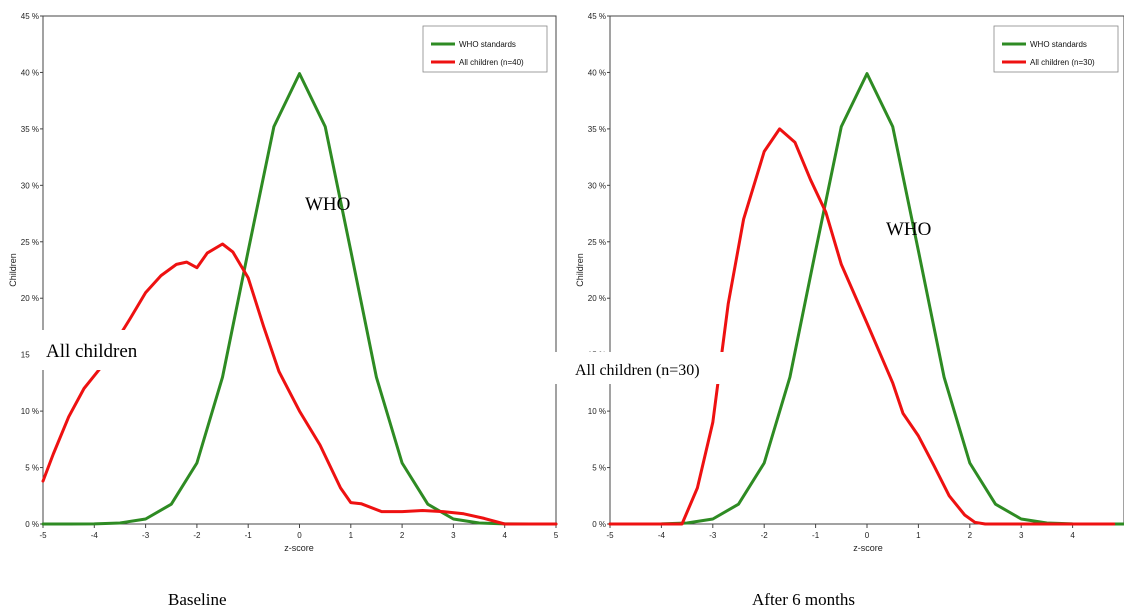 The height and width of the screenshot is (613, 1124). I want to click on annotation-all-children: All children, so click(92, 351).